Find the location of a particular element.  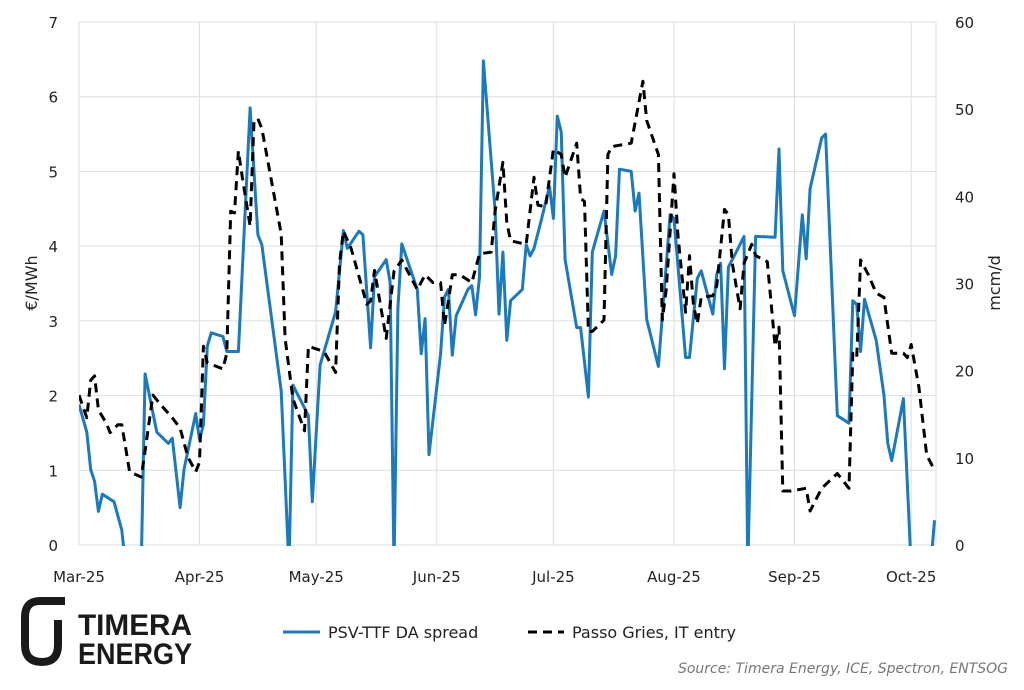

x-tick-label: Jun-25 is located at coordinates (436, 577).